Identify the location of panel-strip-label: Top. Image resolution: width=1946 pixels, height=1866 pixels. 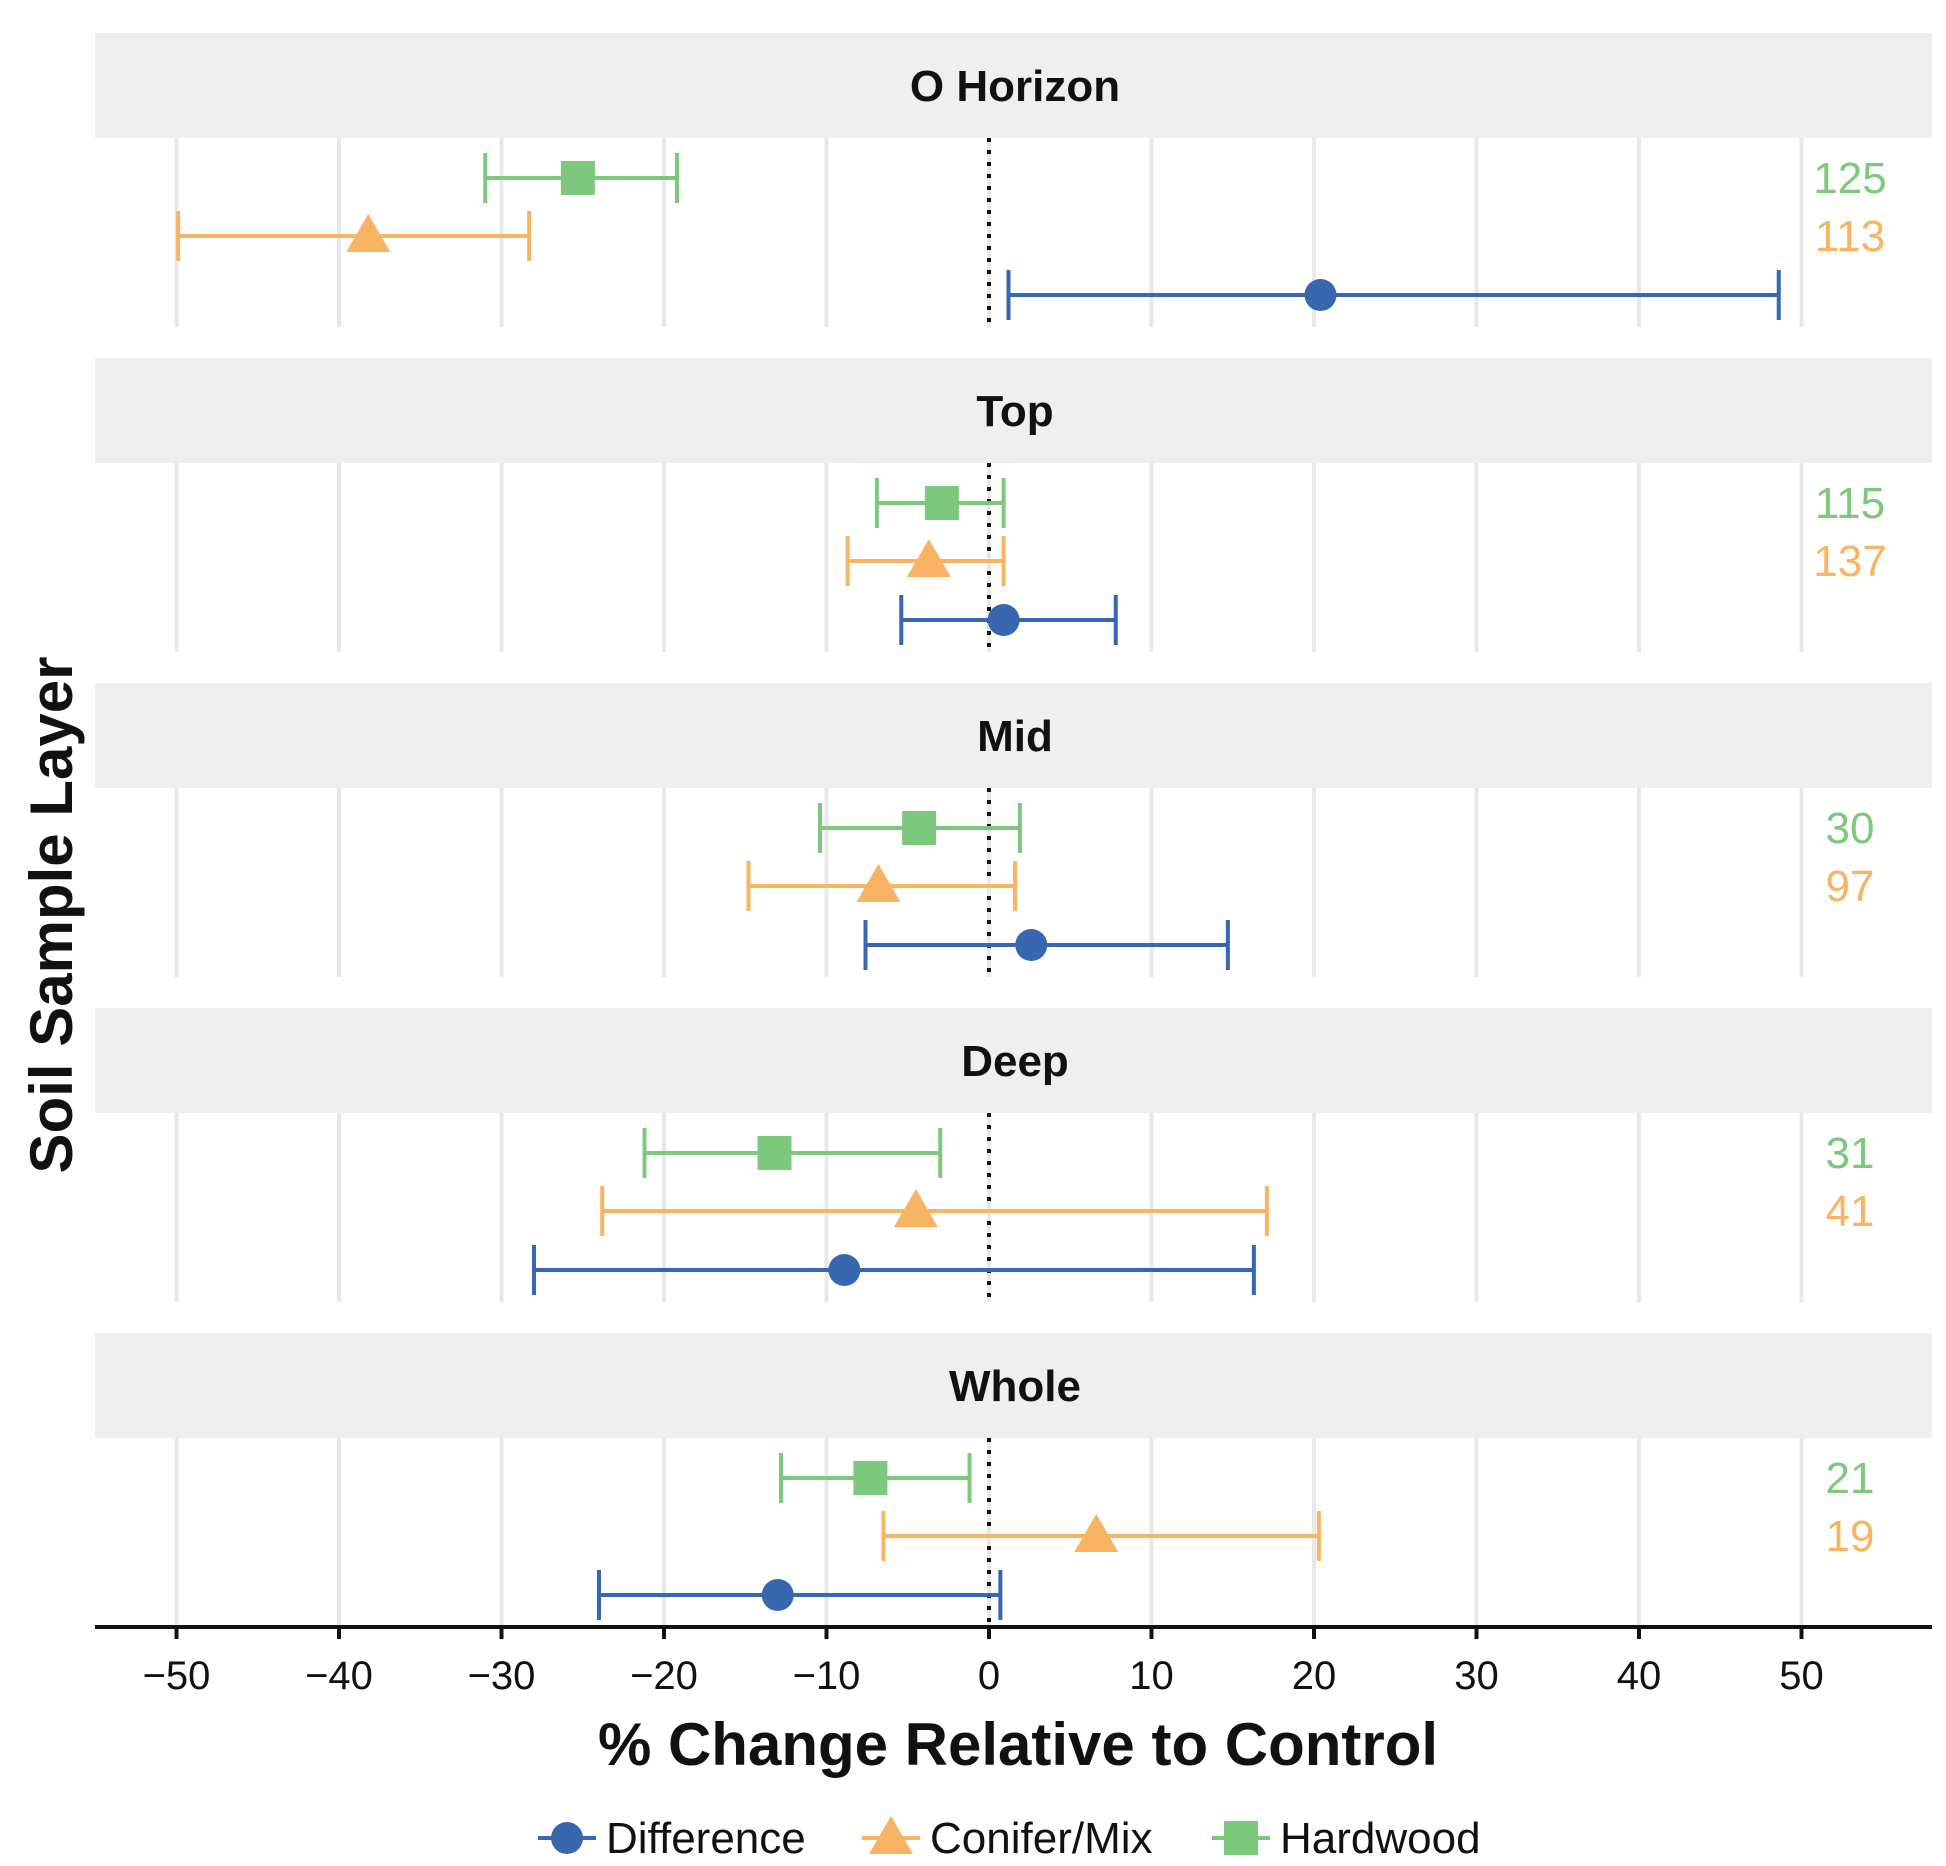
(1014, 411).